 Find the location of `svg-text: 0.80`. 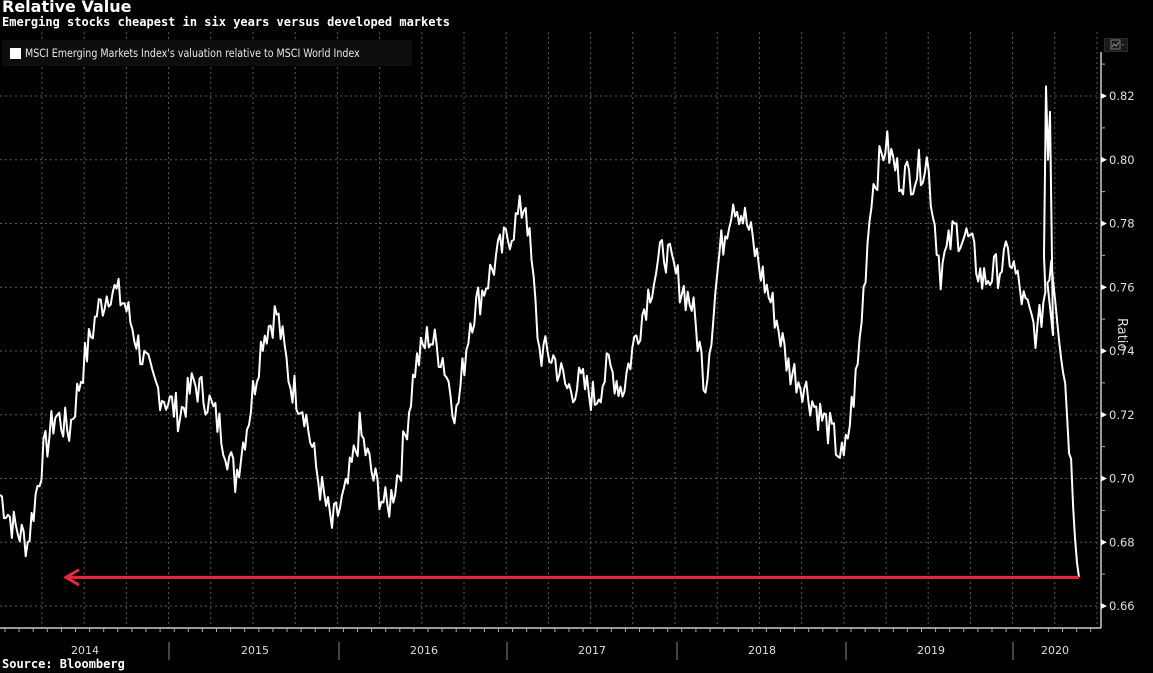

svg-text: 0.80 is located at coordinates (1122, 160).